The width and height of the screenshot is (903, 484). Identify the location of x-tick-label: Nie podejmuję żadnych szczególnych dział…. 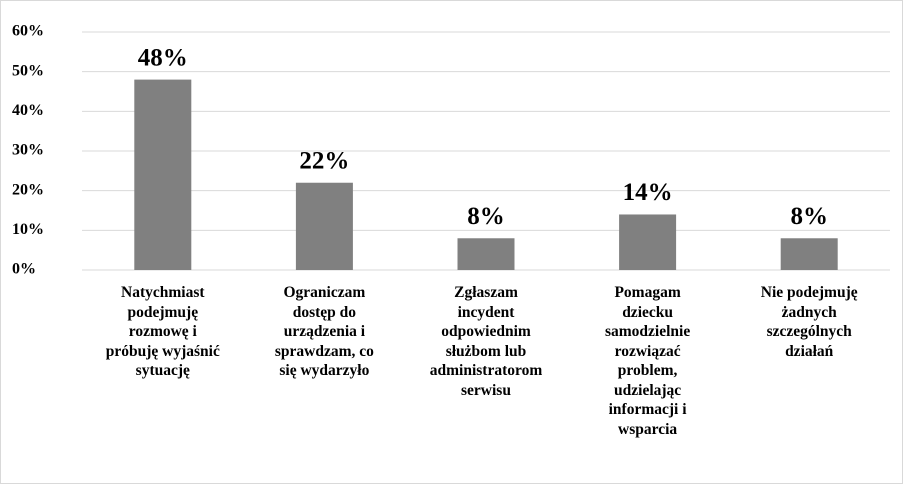
(809, 322).